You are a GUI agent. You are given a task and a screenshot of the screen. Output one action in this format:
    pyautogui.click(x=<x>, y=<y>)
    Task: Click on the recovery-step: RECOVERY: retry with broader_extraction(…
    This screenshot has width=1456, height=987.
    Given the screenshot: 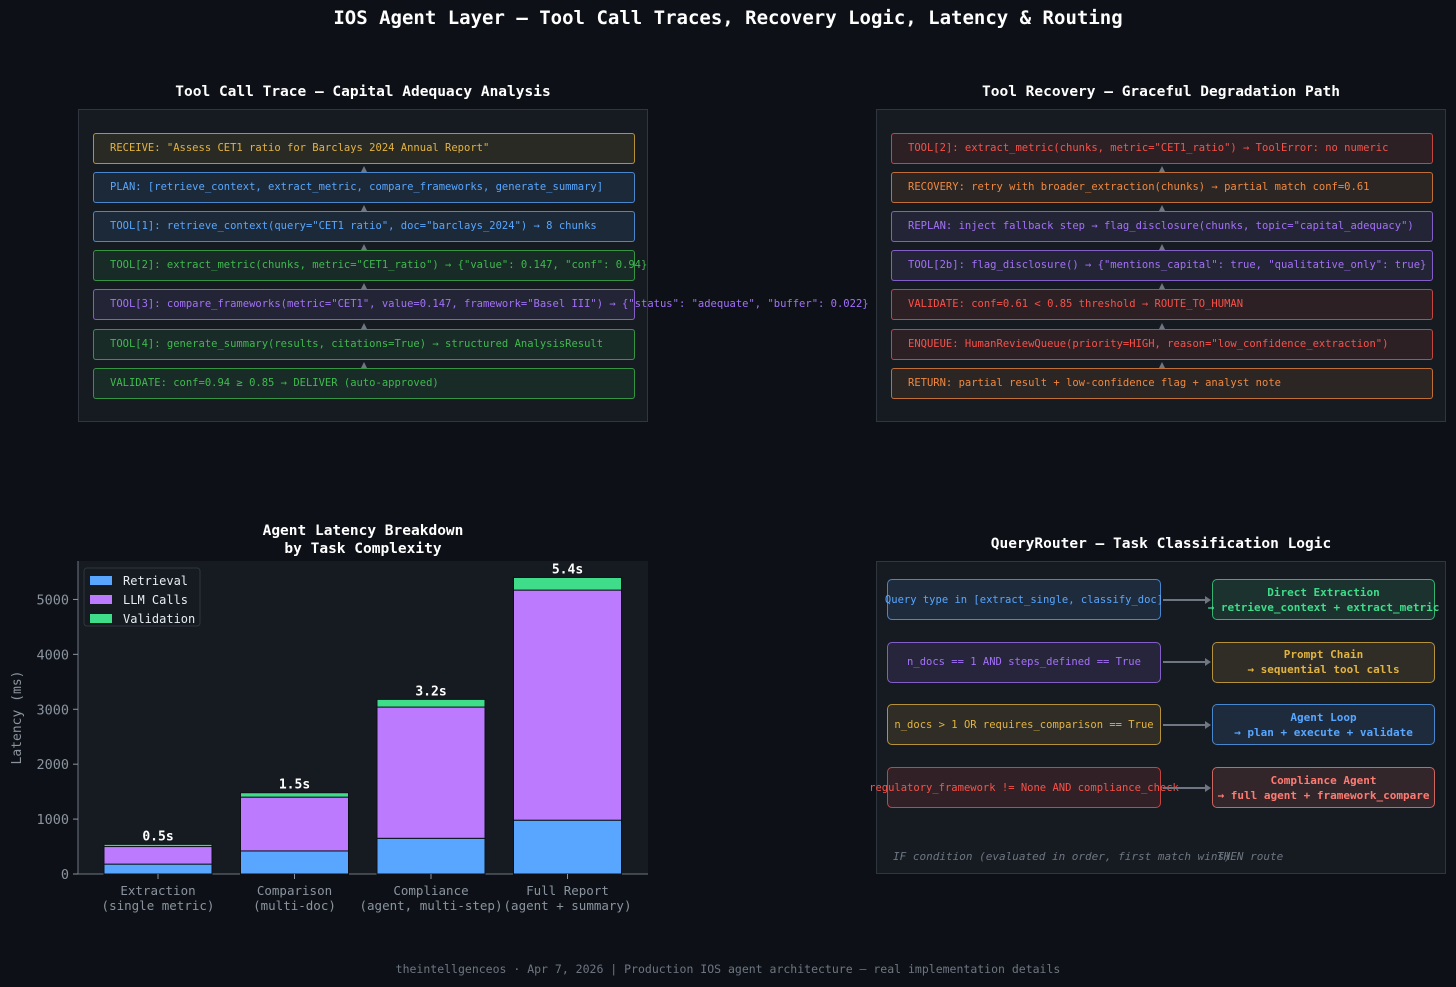 What is the action you would take?
    pyautogui.click(x=1162, y=188)
    